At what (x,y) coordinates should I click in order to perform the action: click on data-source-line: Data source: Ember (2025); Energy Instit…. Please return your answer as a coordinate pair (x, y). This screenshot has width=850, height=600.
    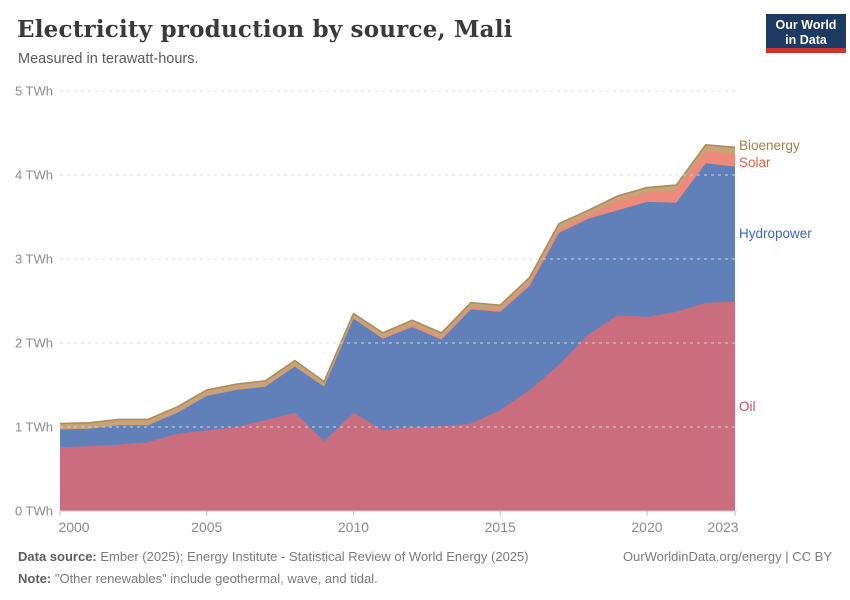
    Looking at the image, I should click on (273, 557).